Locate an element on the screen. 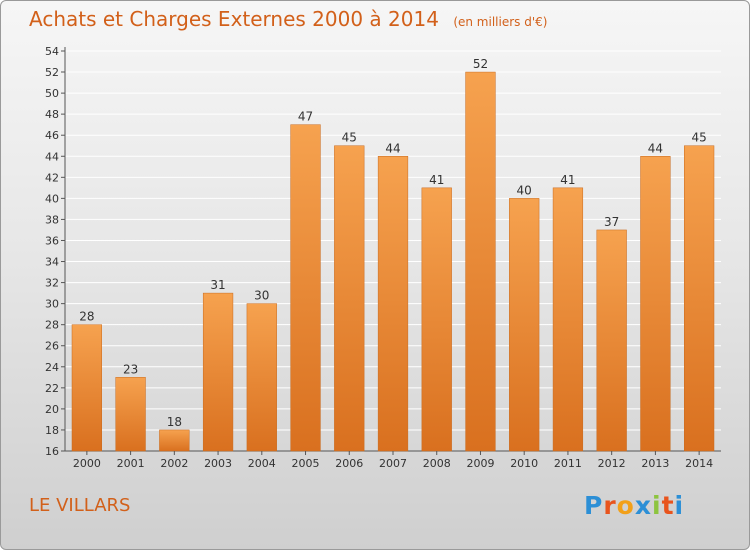 This screenshot has width=750, height=550. x-tick-label: 2014 is located at coordinates (699, 463).